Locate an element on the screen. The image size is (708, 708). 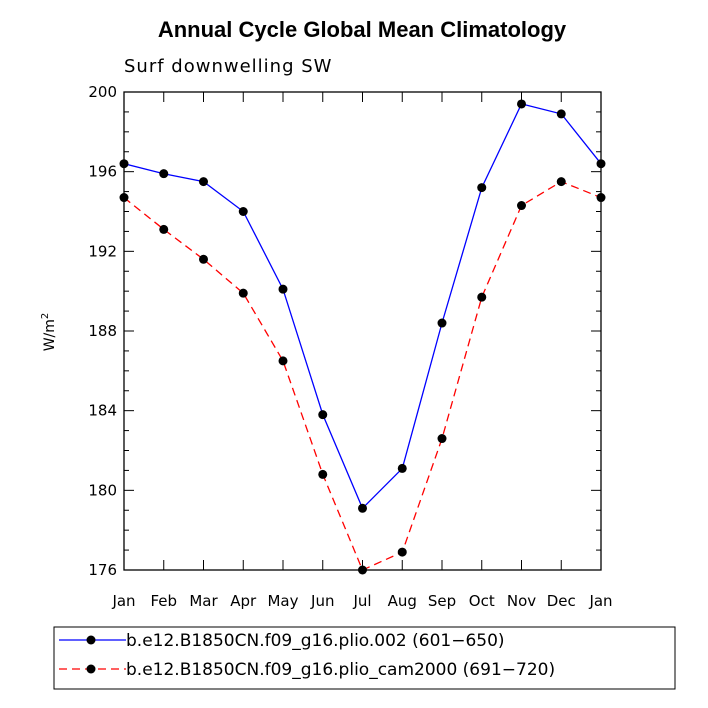
y-tick-label: 188 is located at coordinates (102, 331).